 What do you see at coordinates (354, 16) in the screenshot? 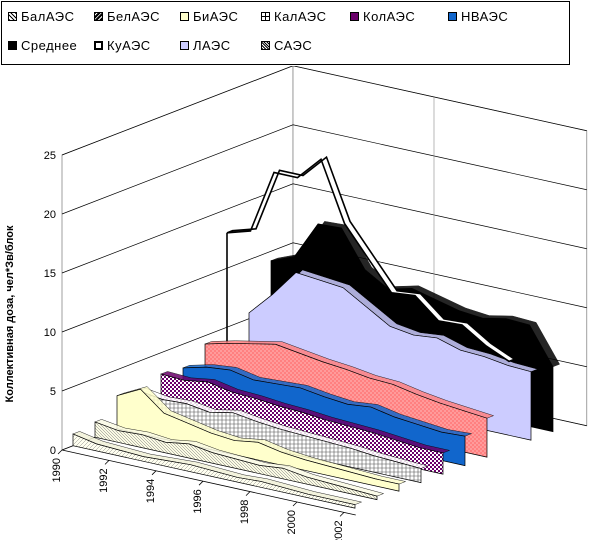
I see `legend-swatch-kolaes` at bounding box center [354, 16].